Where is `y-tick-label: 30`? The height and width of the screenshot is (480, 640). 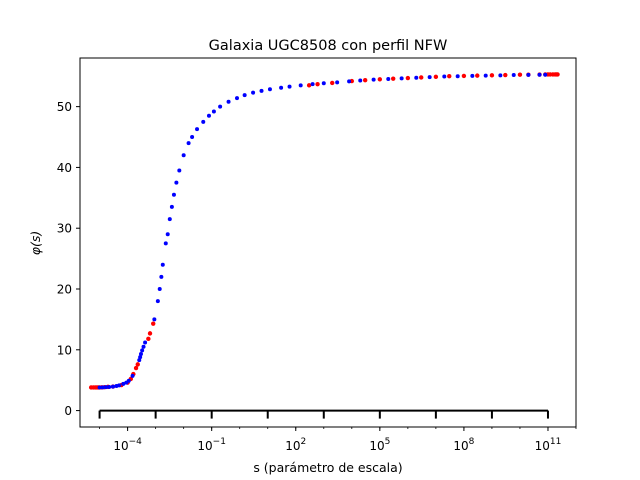 y-tick-label: 30 is located at coordinates (64, 229).